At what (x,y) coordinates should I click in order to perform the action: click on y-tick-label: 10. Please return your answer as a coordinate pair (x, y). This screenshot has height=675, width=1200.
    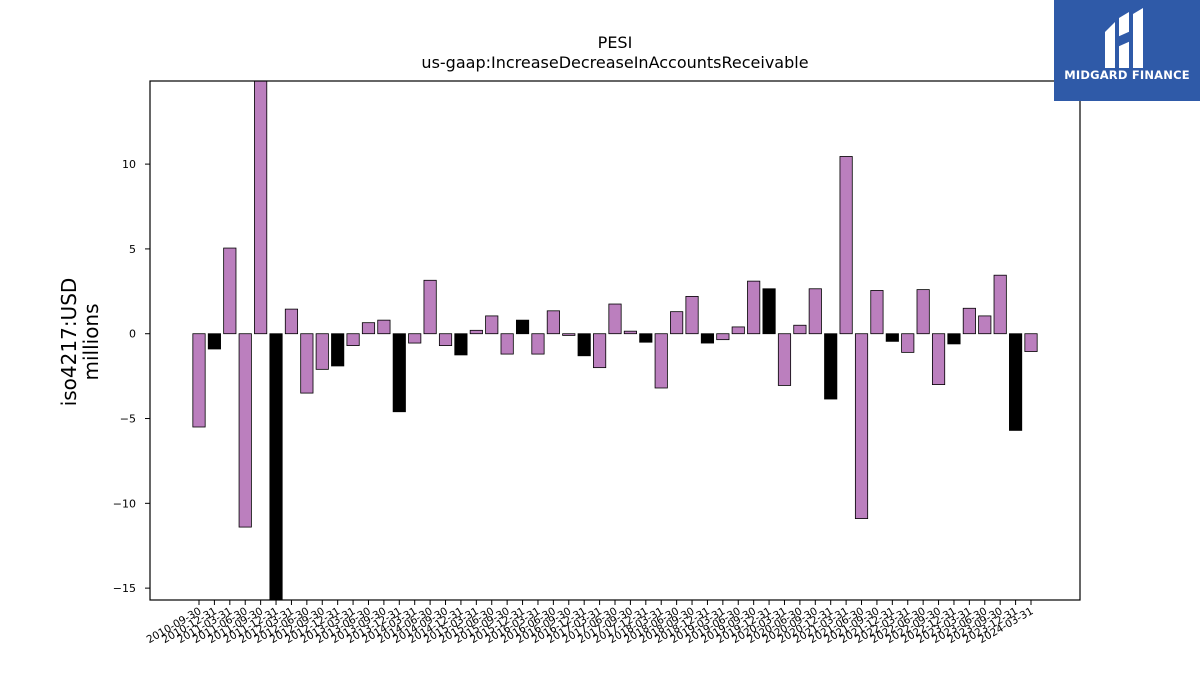
    Looking at the image, I should click on (129, 164).